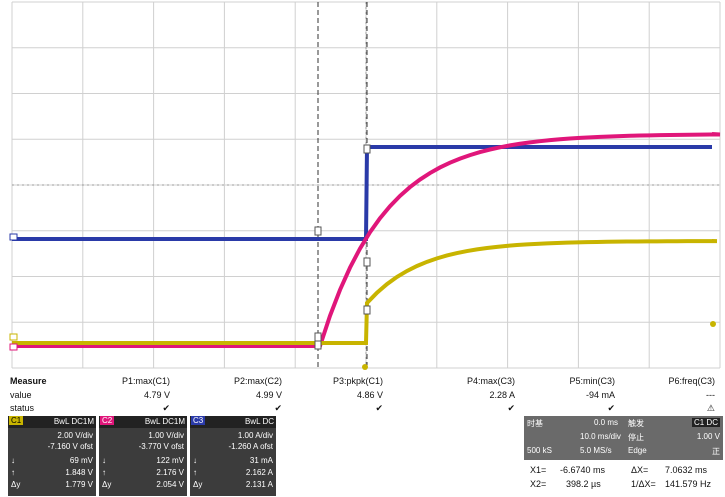  I want to click on trigger-source: C1 DC, so click(705, 422).